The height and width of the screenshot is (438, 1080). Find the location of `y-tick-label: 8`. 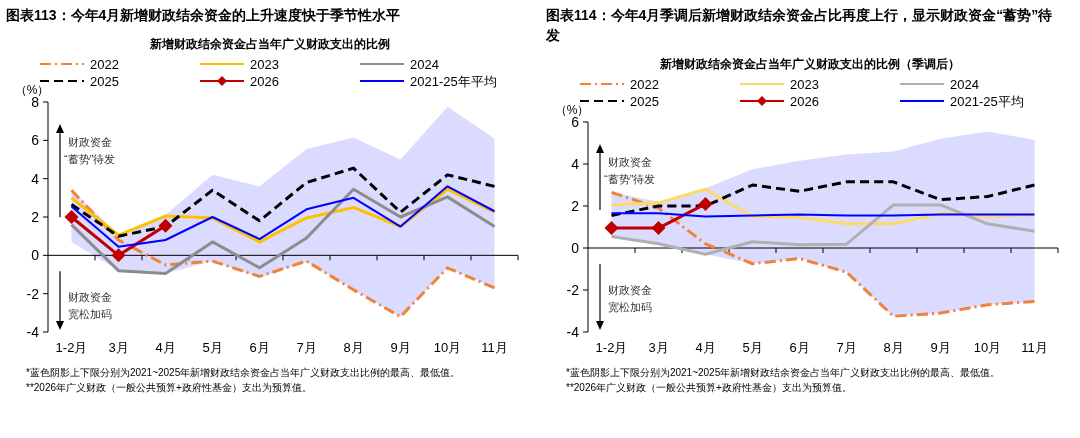

y-tick-label: 8 is located at coordinates (35, 102).